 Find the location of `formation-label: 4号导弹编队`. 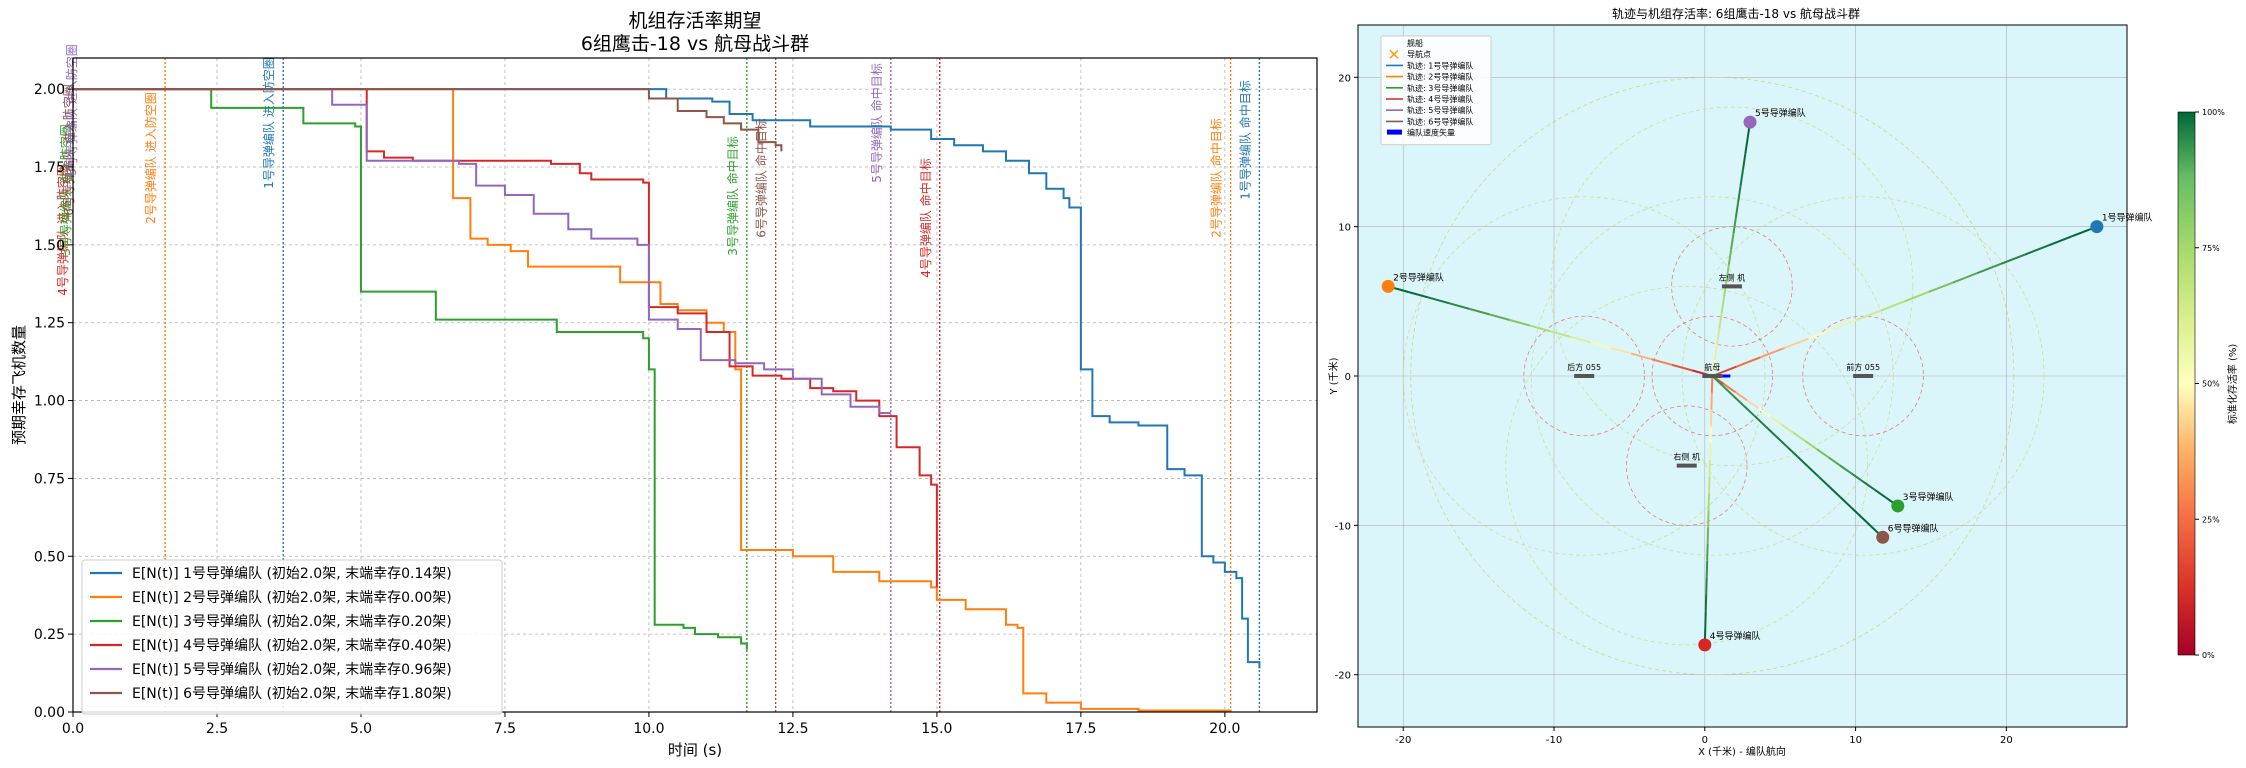

formation-label: 4号导弹编队 is located at coordinates (1735, 636).